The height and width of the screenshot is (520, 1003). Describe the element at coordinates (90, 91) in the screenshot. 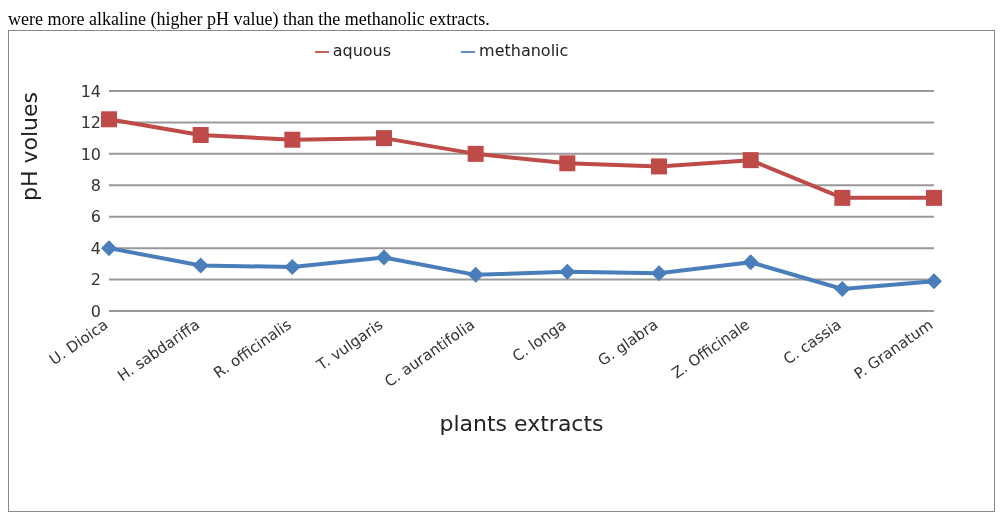

I see `y-tick-label: 14` at that location.